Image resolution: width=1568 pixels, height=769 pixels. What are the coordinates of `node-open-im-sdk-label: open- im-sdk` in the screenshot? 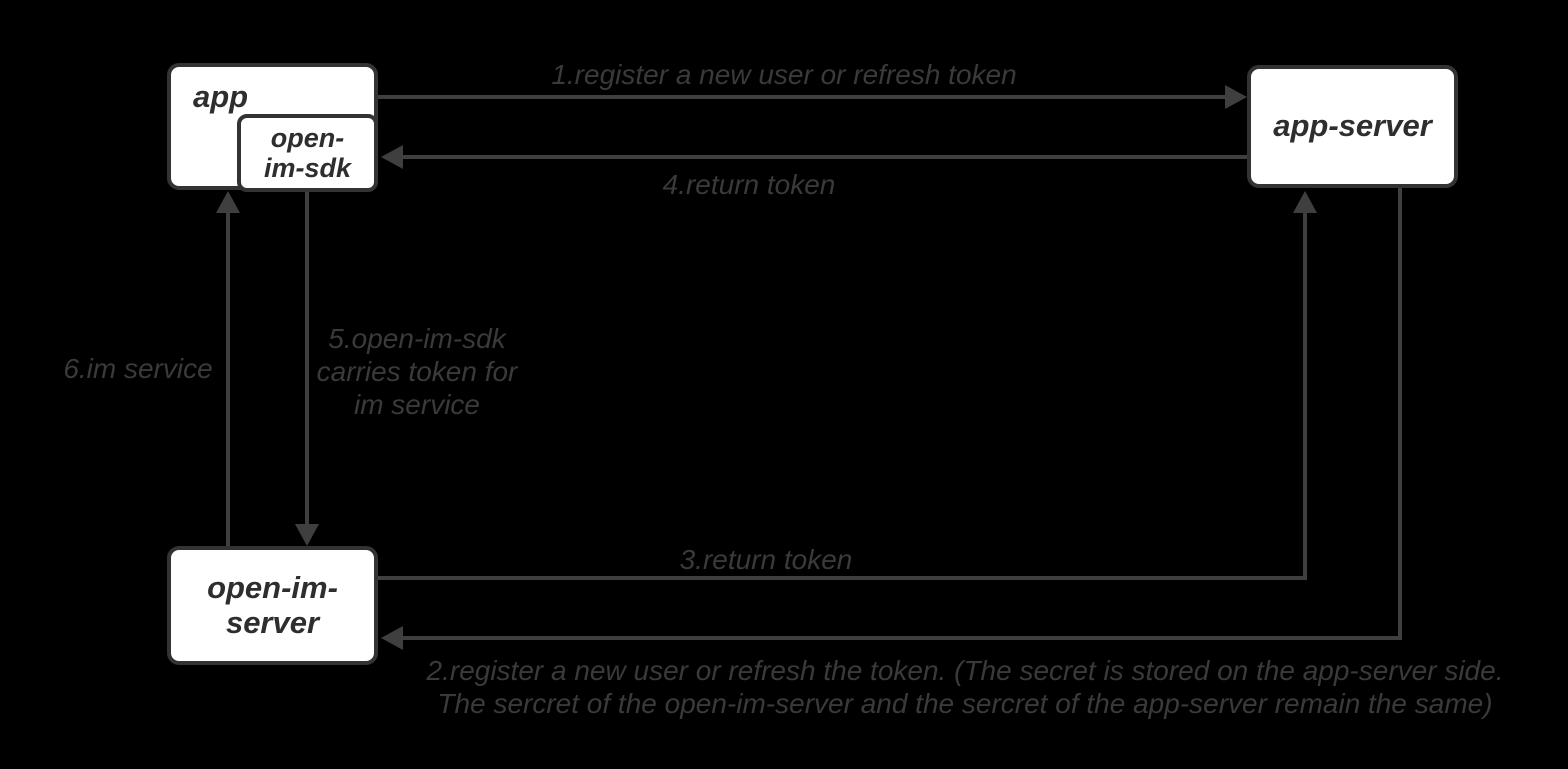 It's located at (307, 153).